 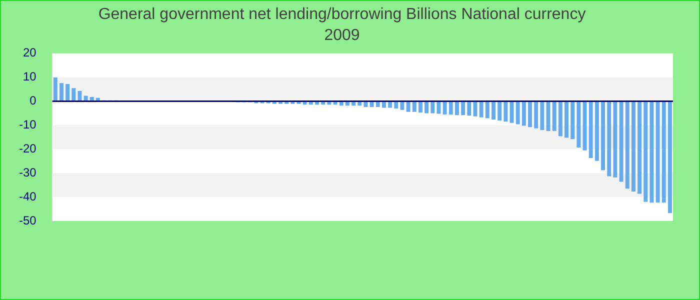 I want to click on y-tick-label: 10, so click(x=29, y=77).